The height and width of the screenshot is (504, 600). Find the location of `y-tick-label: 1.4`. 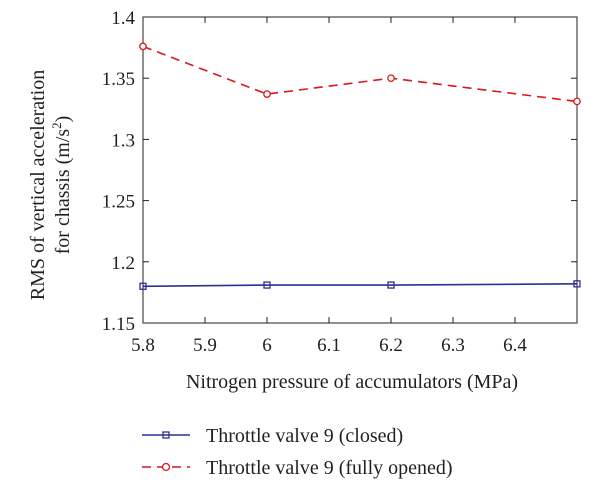

y-tick-label: 1.4 is located at coordinates (123, 18).